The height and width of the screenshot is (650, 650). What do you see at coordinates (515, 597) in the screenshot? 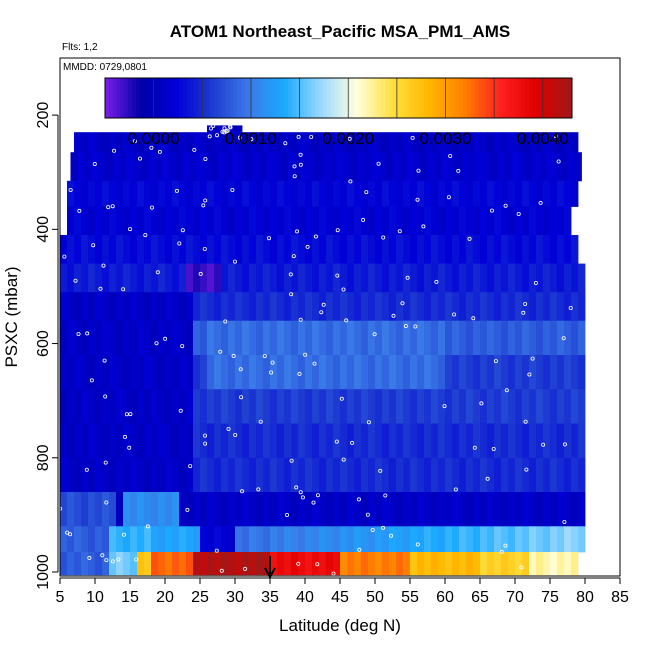
I see `x-tick-label: 70` at bounding box center [515, 597].